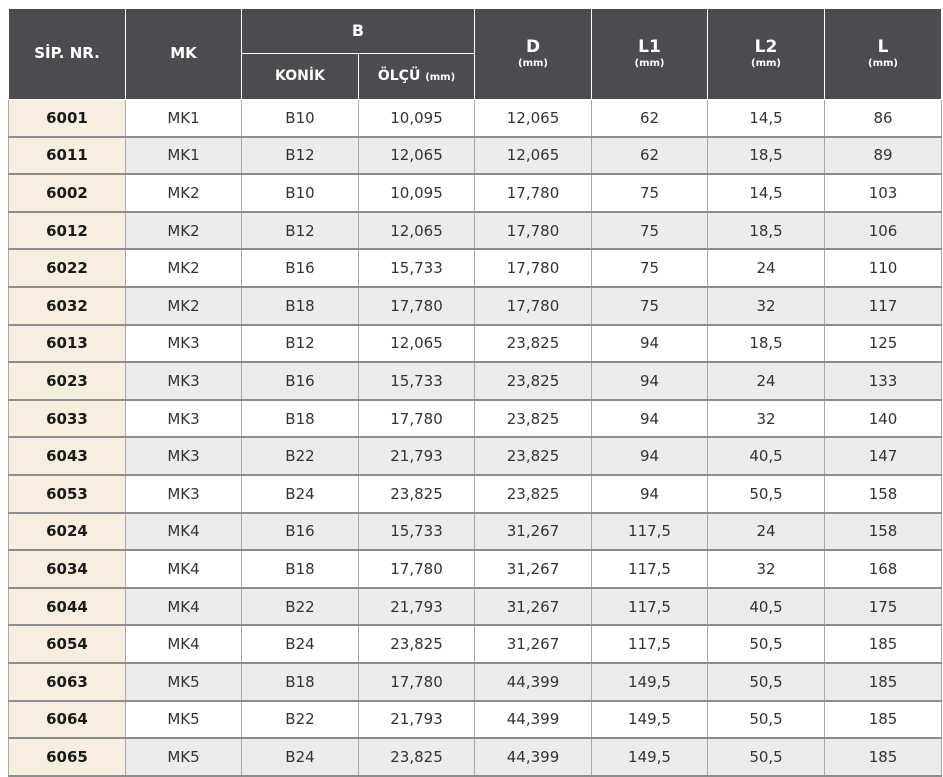 The width and height of the screenshot is (943, 777). I want to click on sip-cell: 6033, so click(67, 419).